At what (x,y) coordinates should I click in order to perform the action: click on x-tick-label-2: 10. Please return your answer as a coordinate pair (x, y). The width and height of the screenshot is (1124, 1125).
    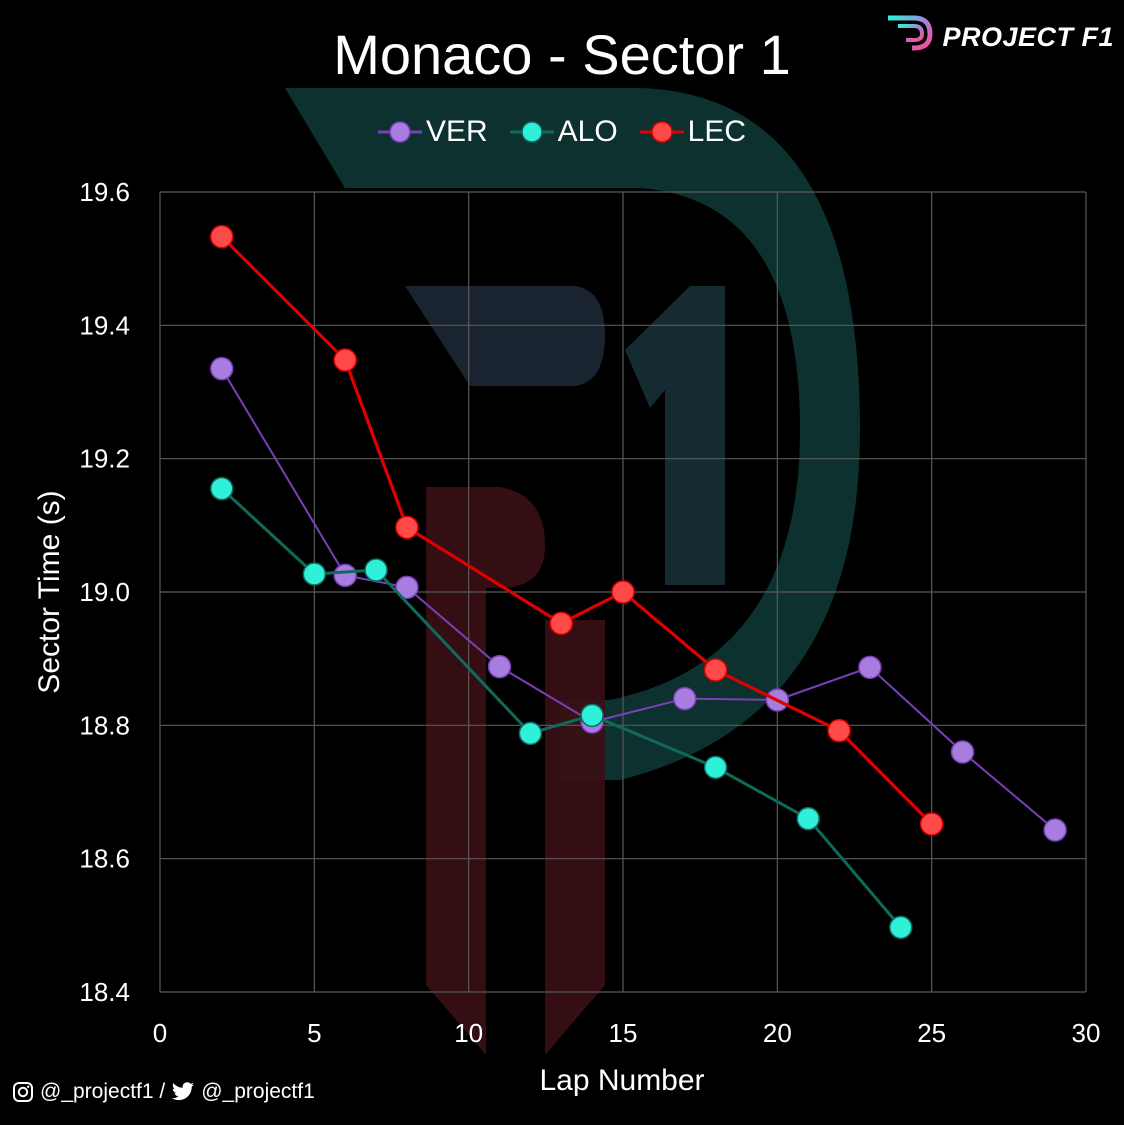
    Looking at the image, I should click on (468, 1033).